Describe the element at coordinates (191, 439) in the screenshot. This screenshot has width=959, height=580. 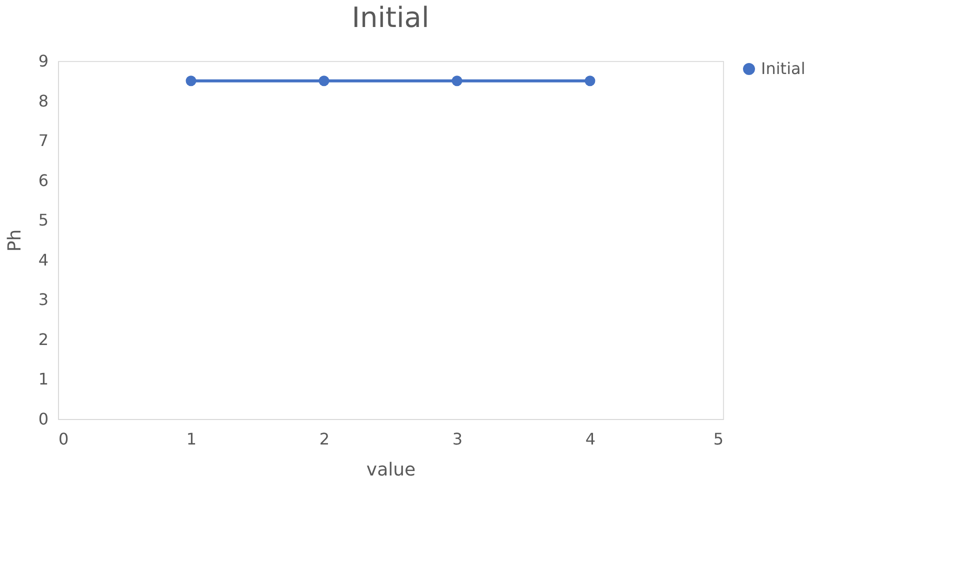
I see `x-tick-label: 1` at that location.